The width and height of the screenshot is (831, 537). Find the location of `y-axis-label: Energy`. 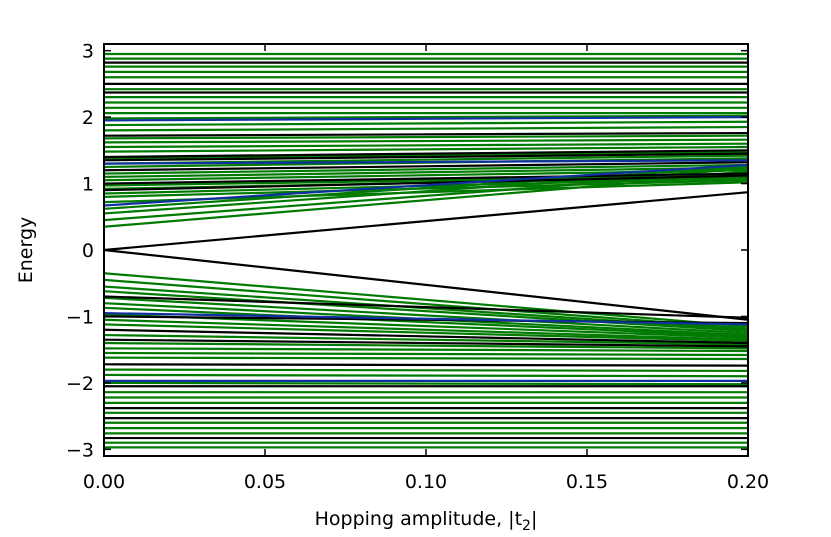

y-axis-label: Energy is located at coordinates (26, 250).